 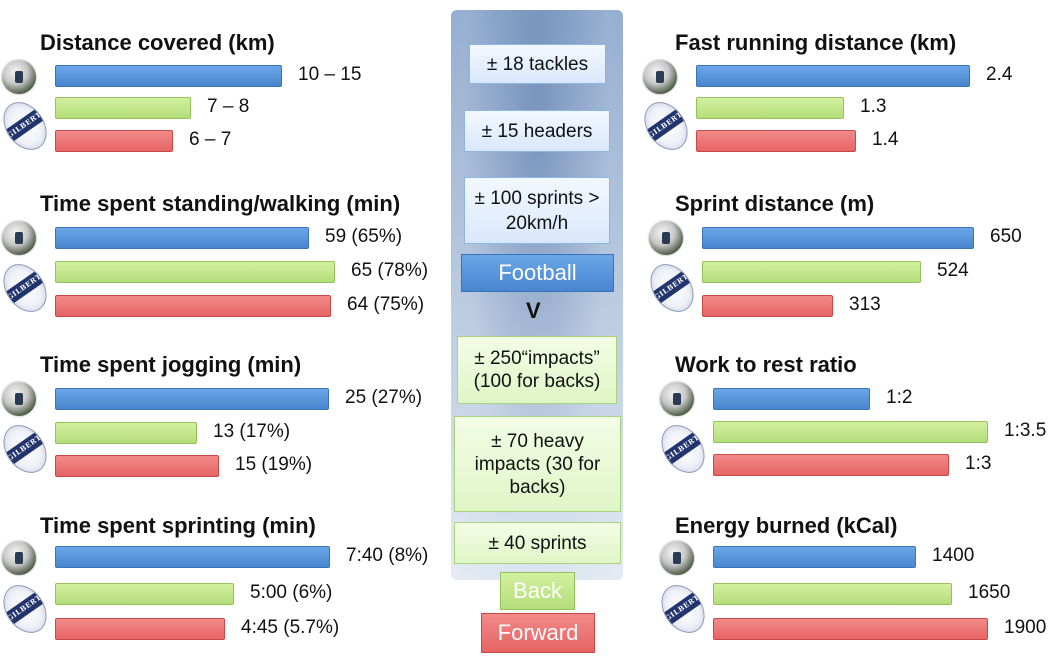 I want to click on fact-impacts: ± 250“impacts” (100 for backs), so click(x=537, y=370).